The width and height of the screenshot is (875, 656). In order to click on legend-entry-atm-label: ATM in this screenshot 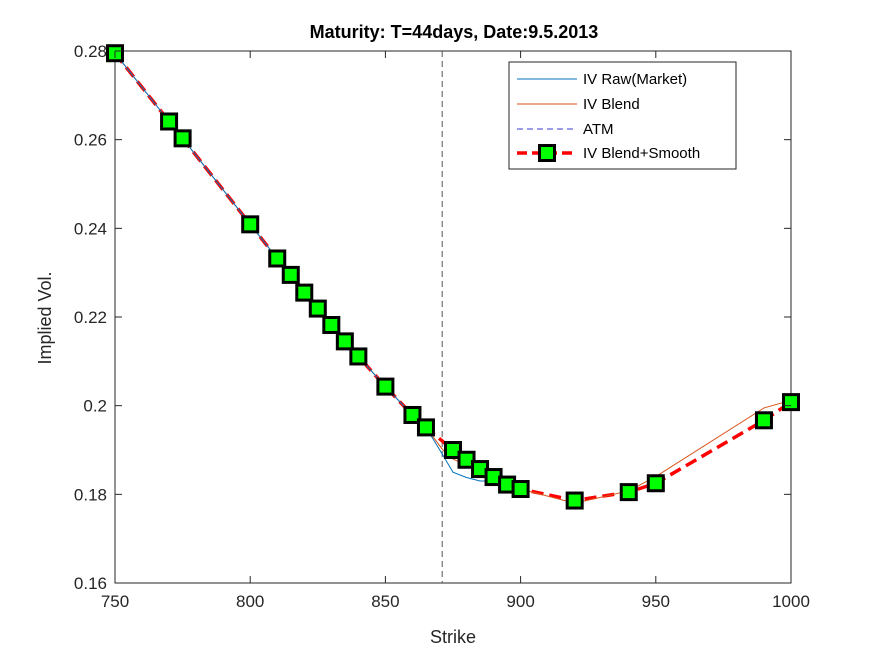, I will do `click(598, 129)`.